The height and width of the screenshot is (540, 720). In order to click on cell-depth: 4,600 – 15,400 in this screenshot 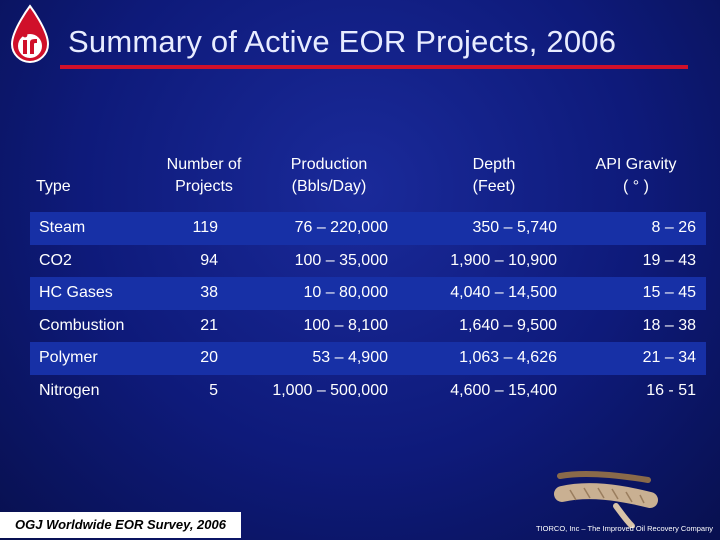, I will do `click(503, 390)`.